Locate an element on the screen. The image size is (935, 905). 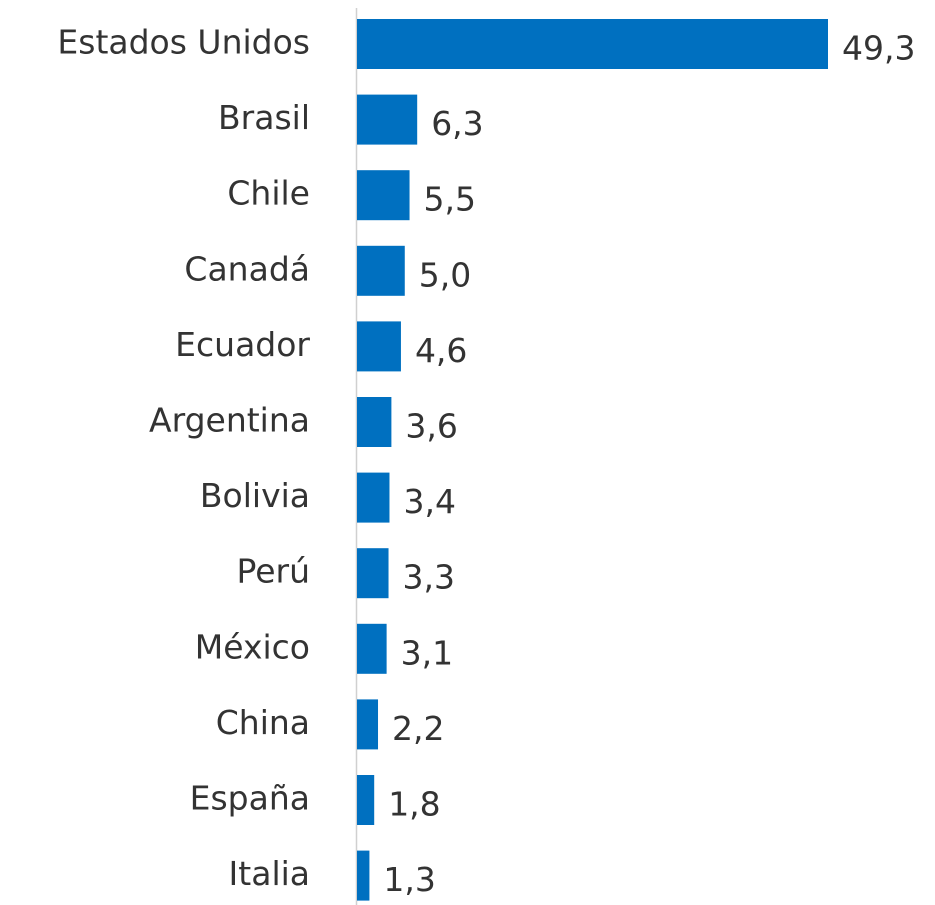
value-label: 1,8 is located at coordinates (414, 804).